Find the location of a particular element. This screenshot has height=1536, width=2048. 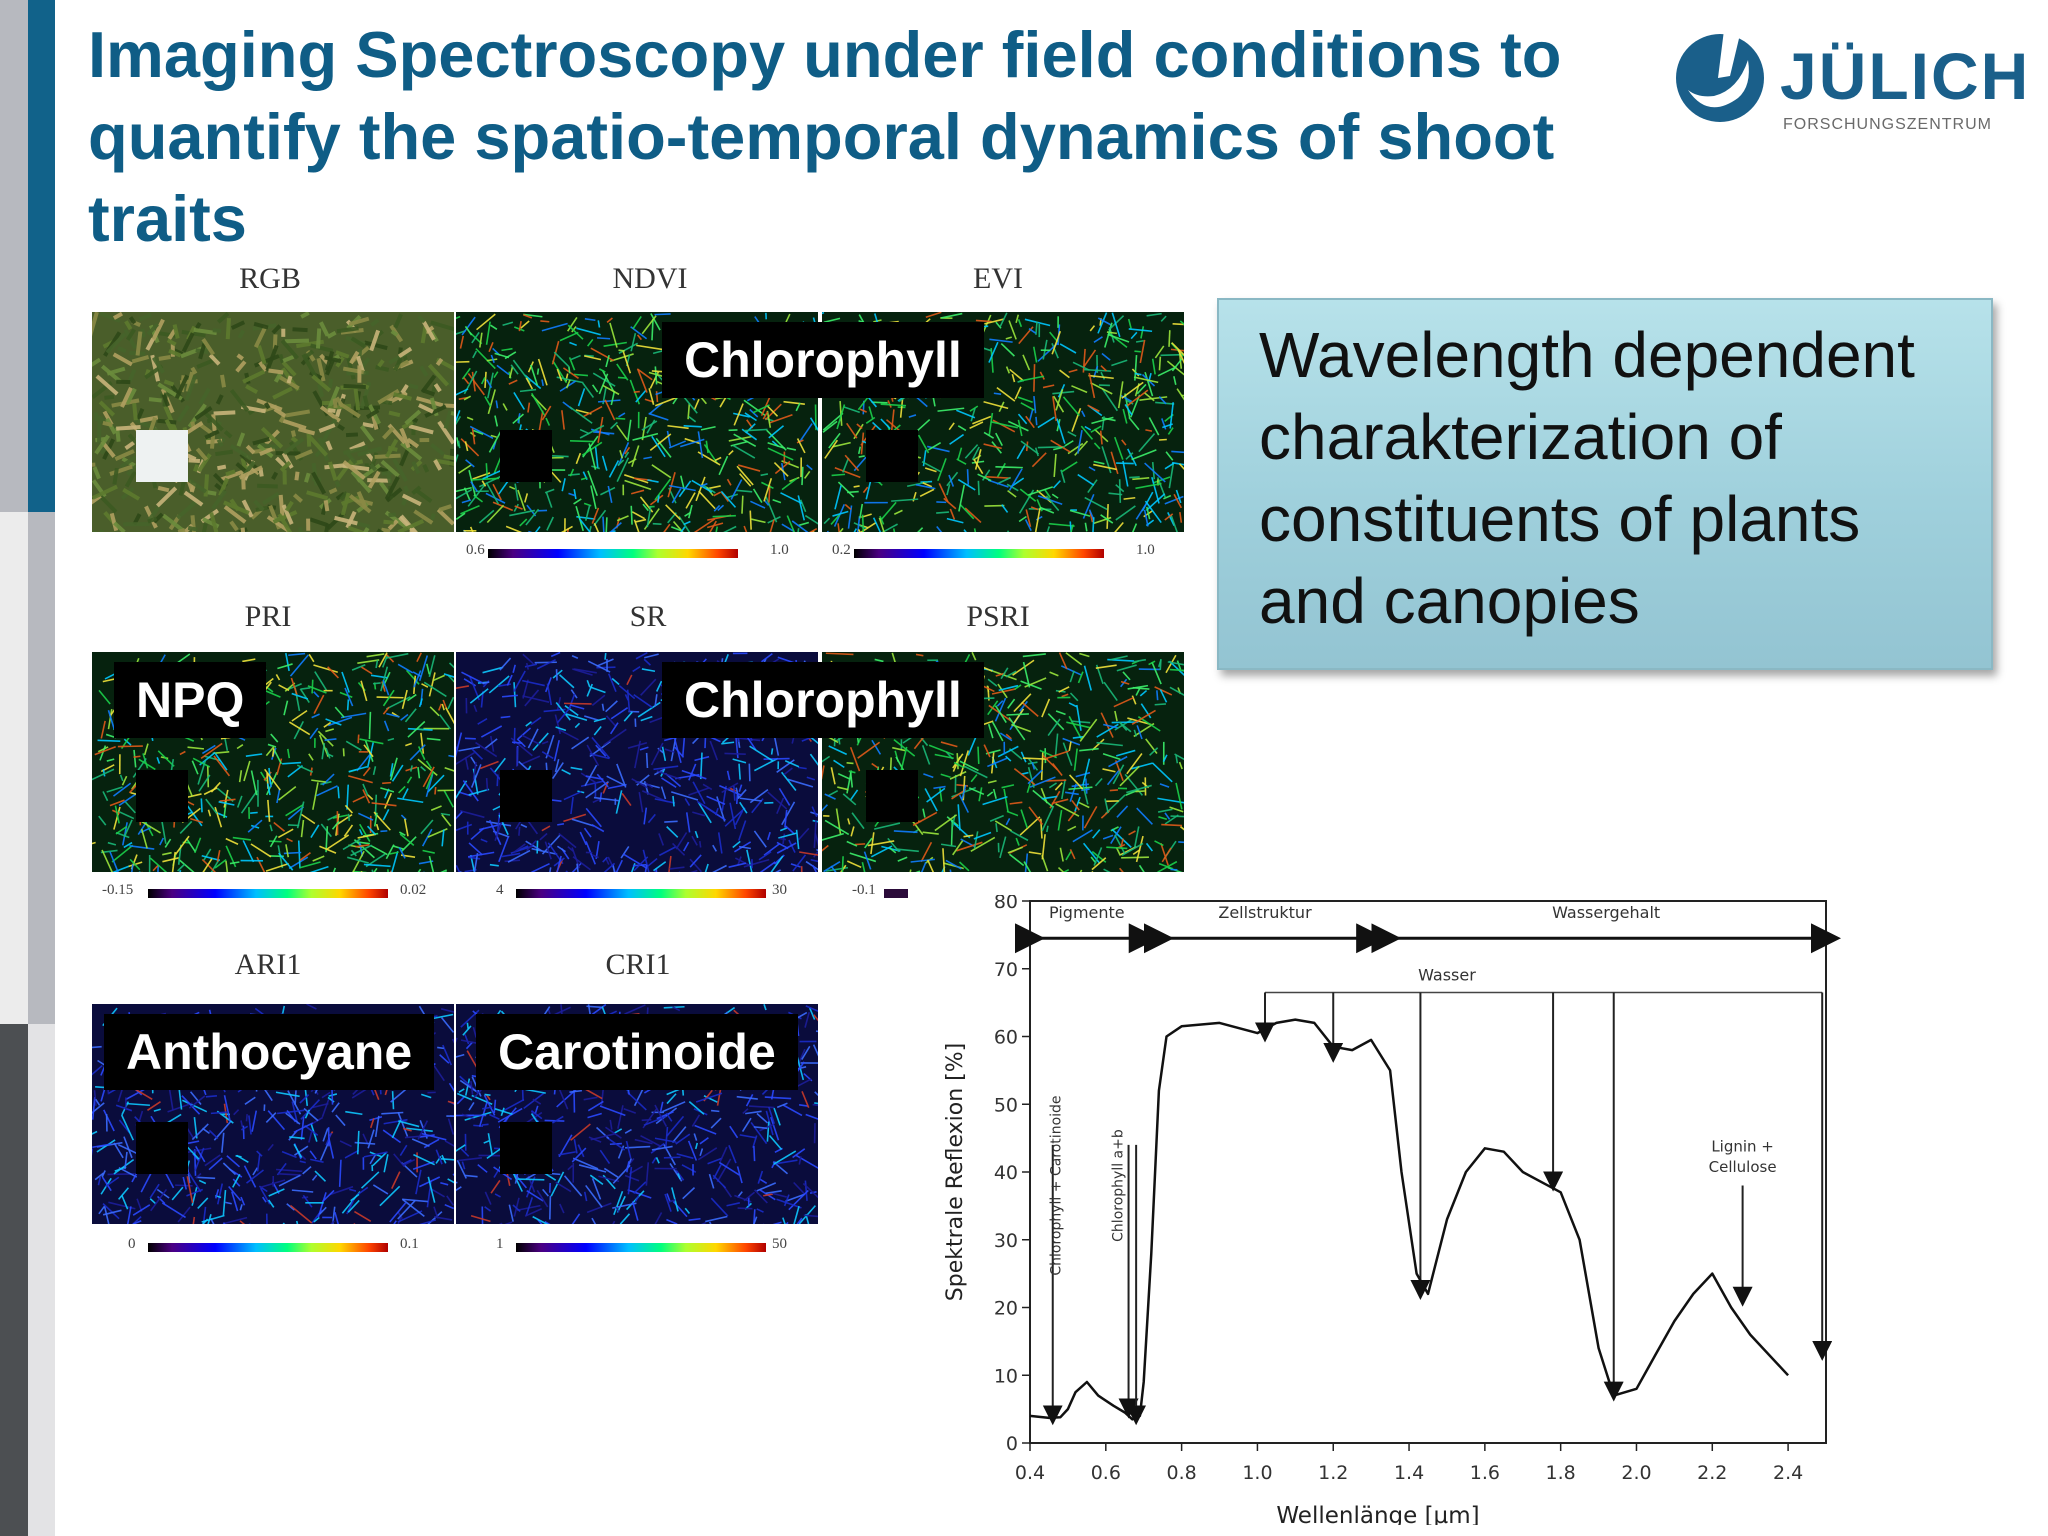

y-tick-label: 80 is located at coordinates (1006, 904).